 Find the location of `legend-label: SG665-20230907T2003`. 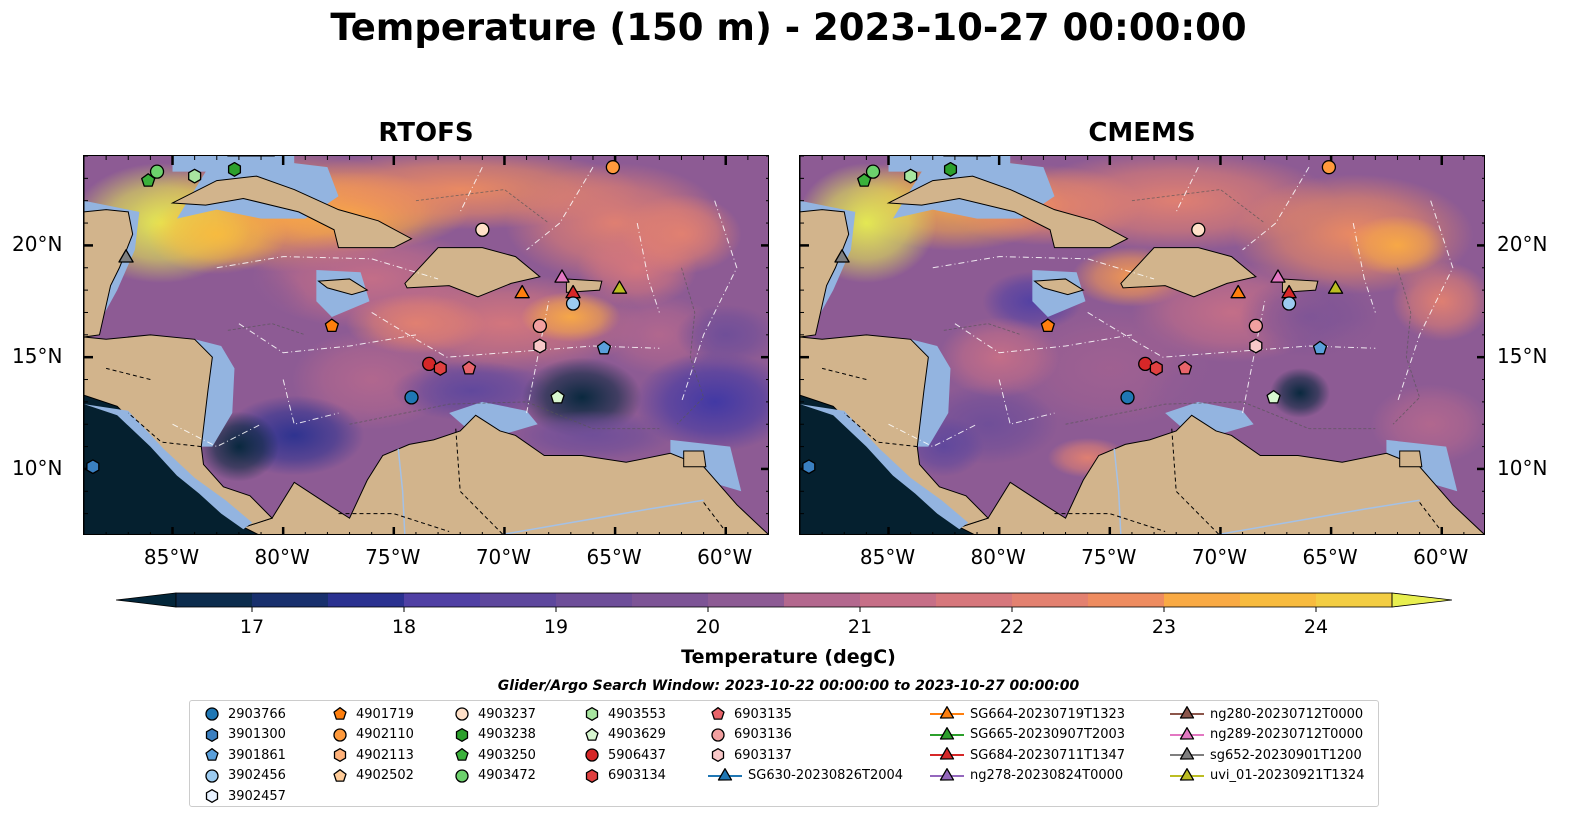

legend-label: SG665-20230907T2003 is located at coordinates (1048, 734).